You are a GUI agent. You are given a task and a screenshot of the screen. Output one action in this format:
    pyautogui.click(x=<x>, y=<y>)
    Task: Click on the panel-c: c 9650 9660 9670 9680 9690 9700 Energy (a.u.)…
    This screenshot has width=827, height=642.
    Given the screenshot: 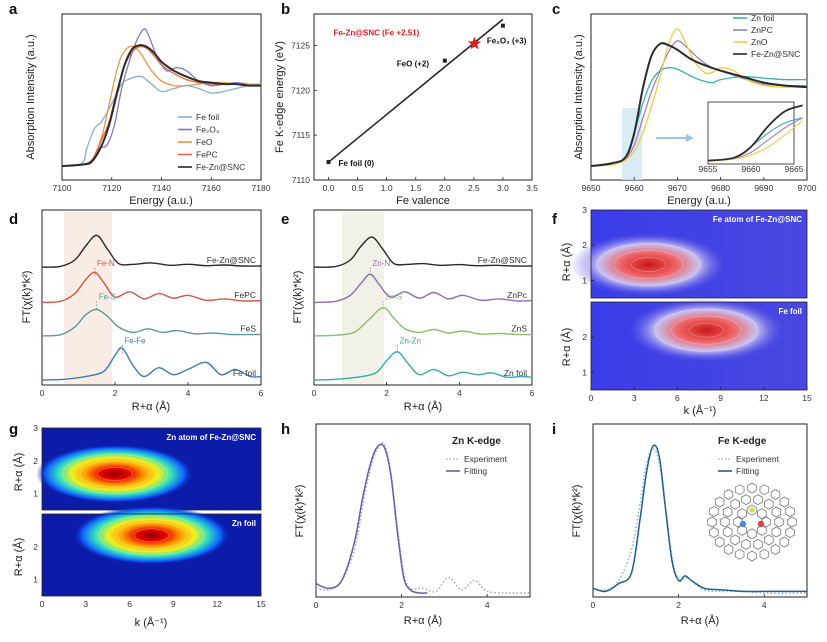 What is the action you would take?
    pyautogui.click(x=684, y=104)
    